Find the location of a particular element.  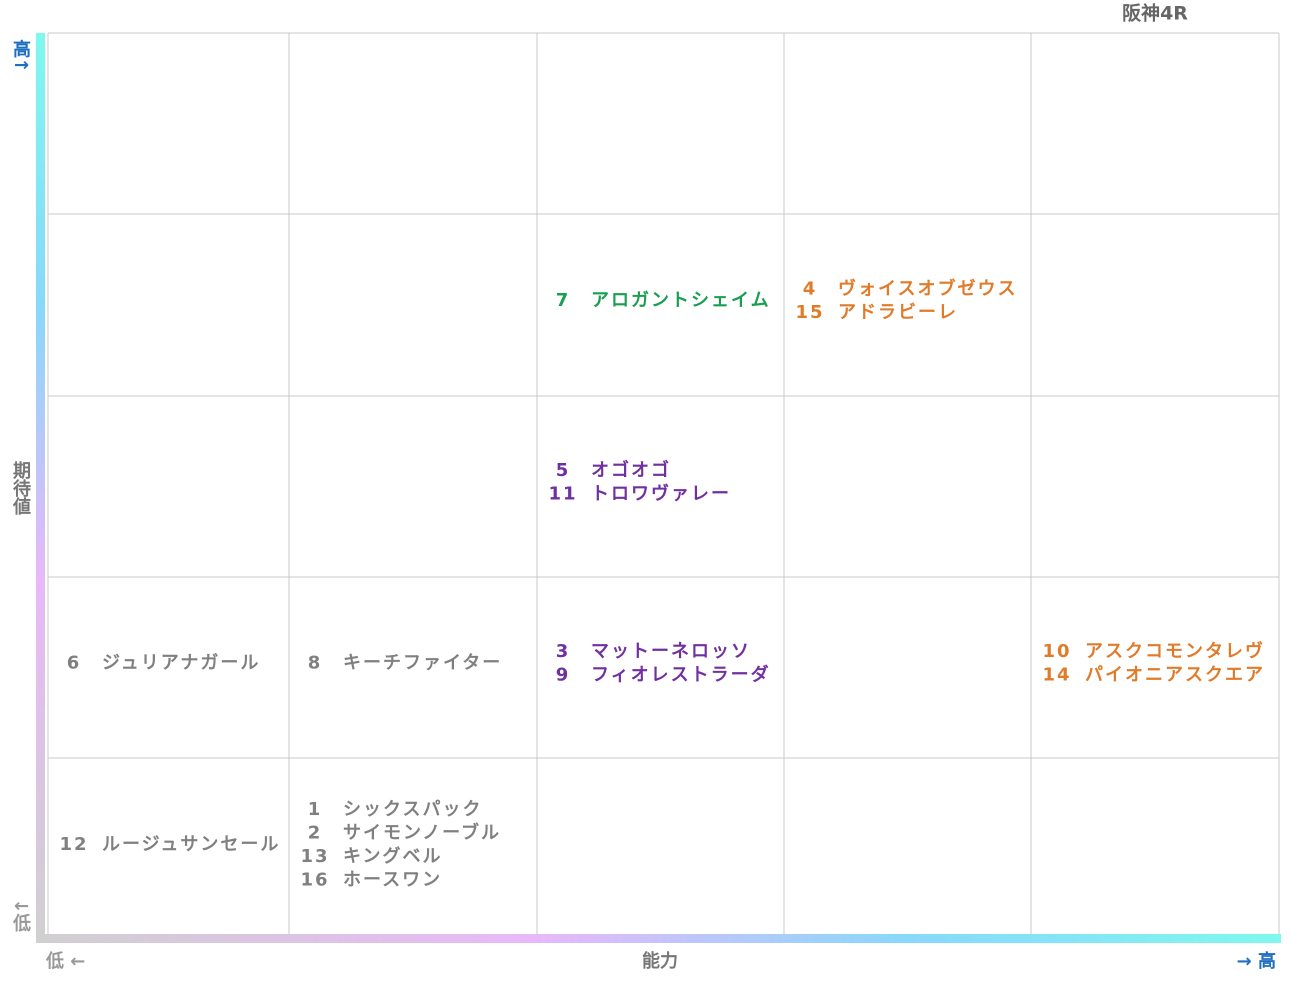

x-high: → 高 is located at coordinates (1256, 961).